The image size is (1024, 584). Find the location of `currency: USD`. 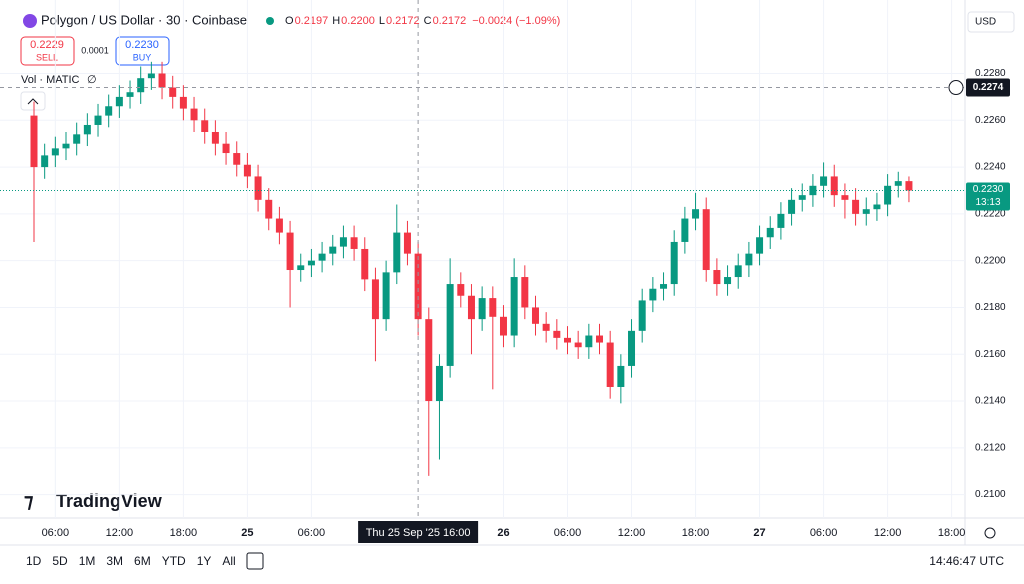

currency: USD is located at coordinates (985, 22).